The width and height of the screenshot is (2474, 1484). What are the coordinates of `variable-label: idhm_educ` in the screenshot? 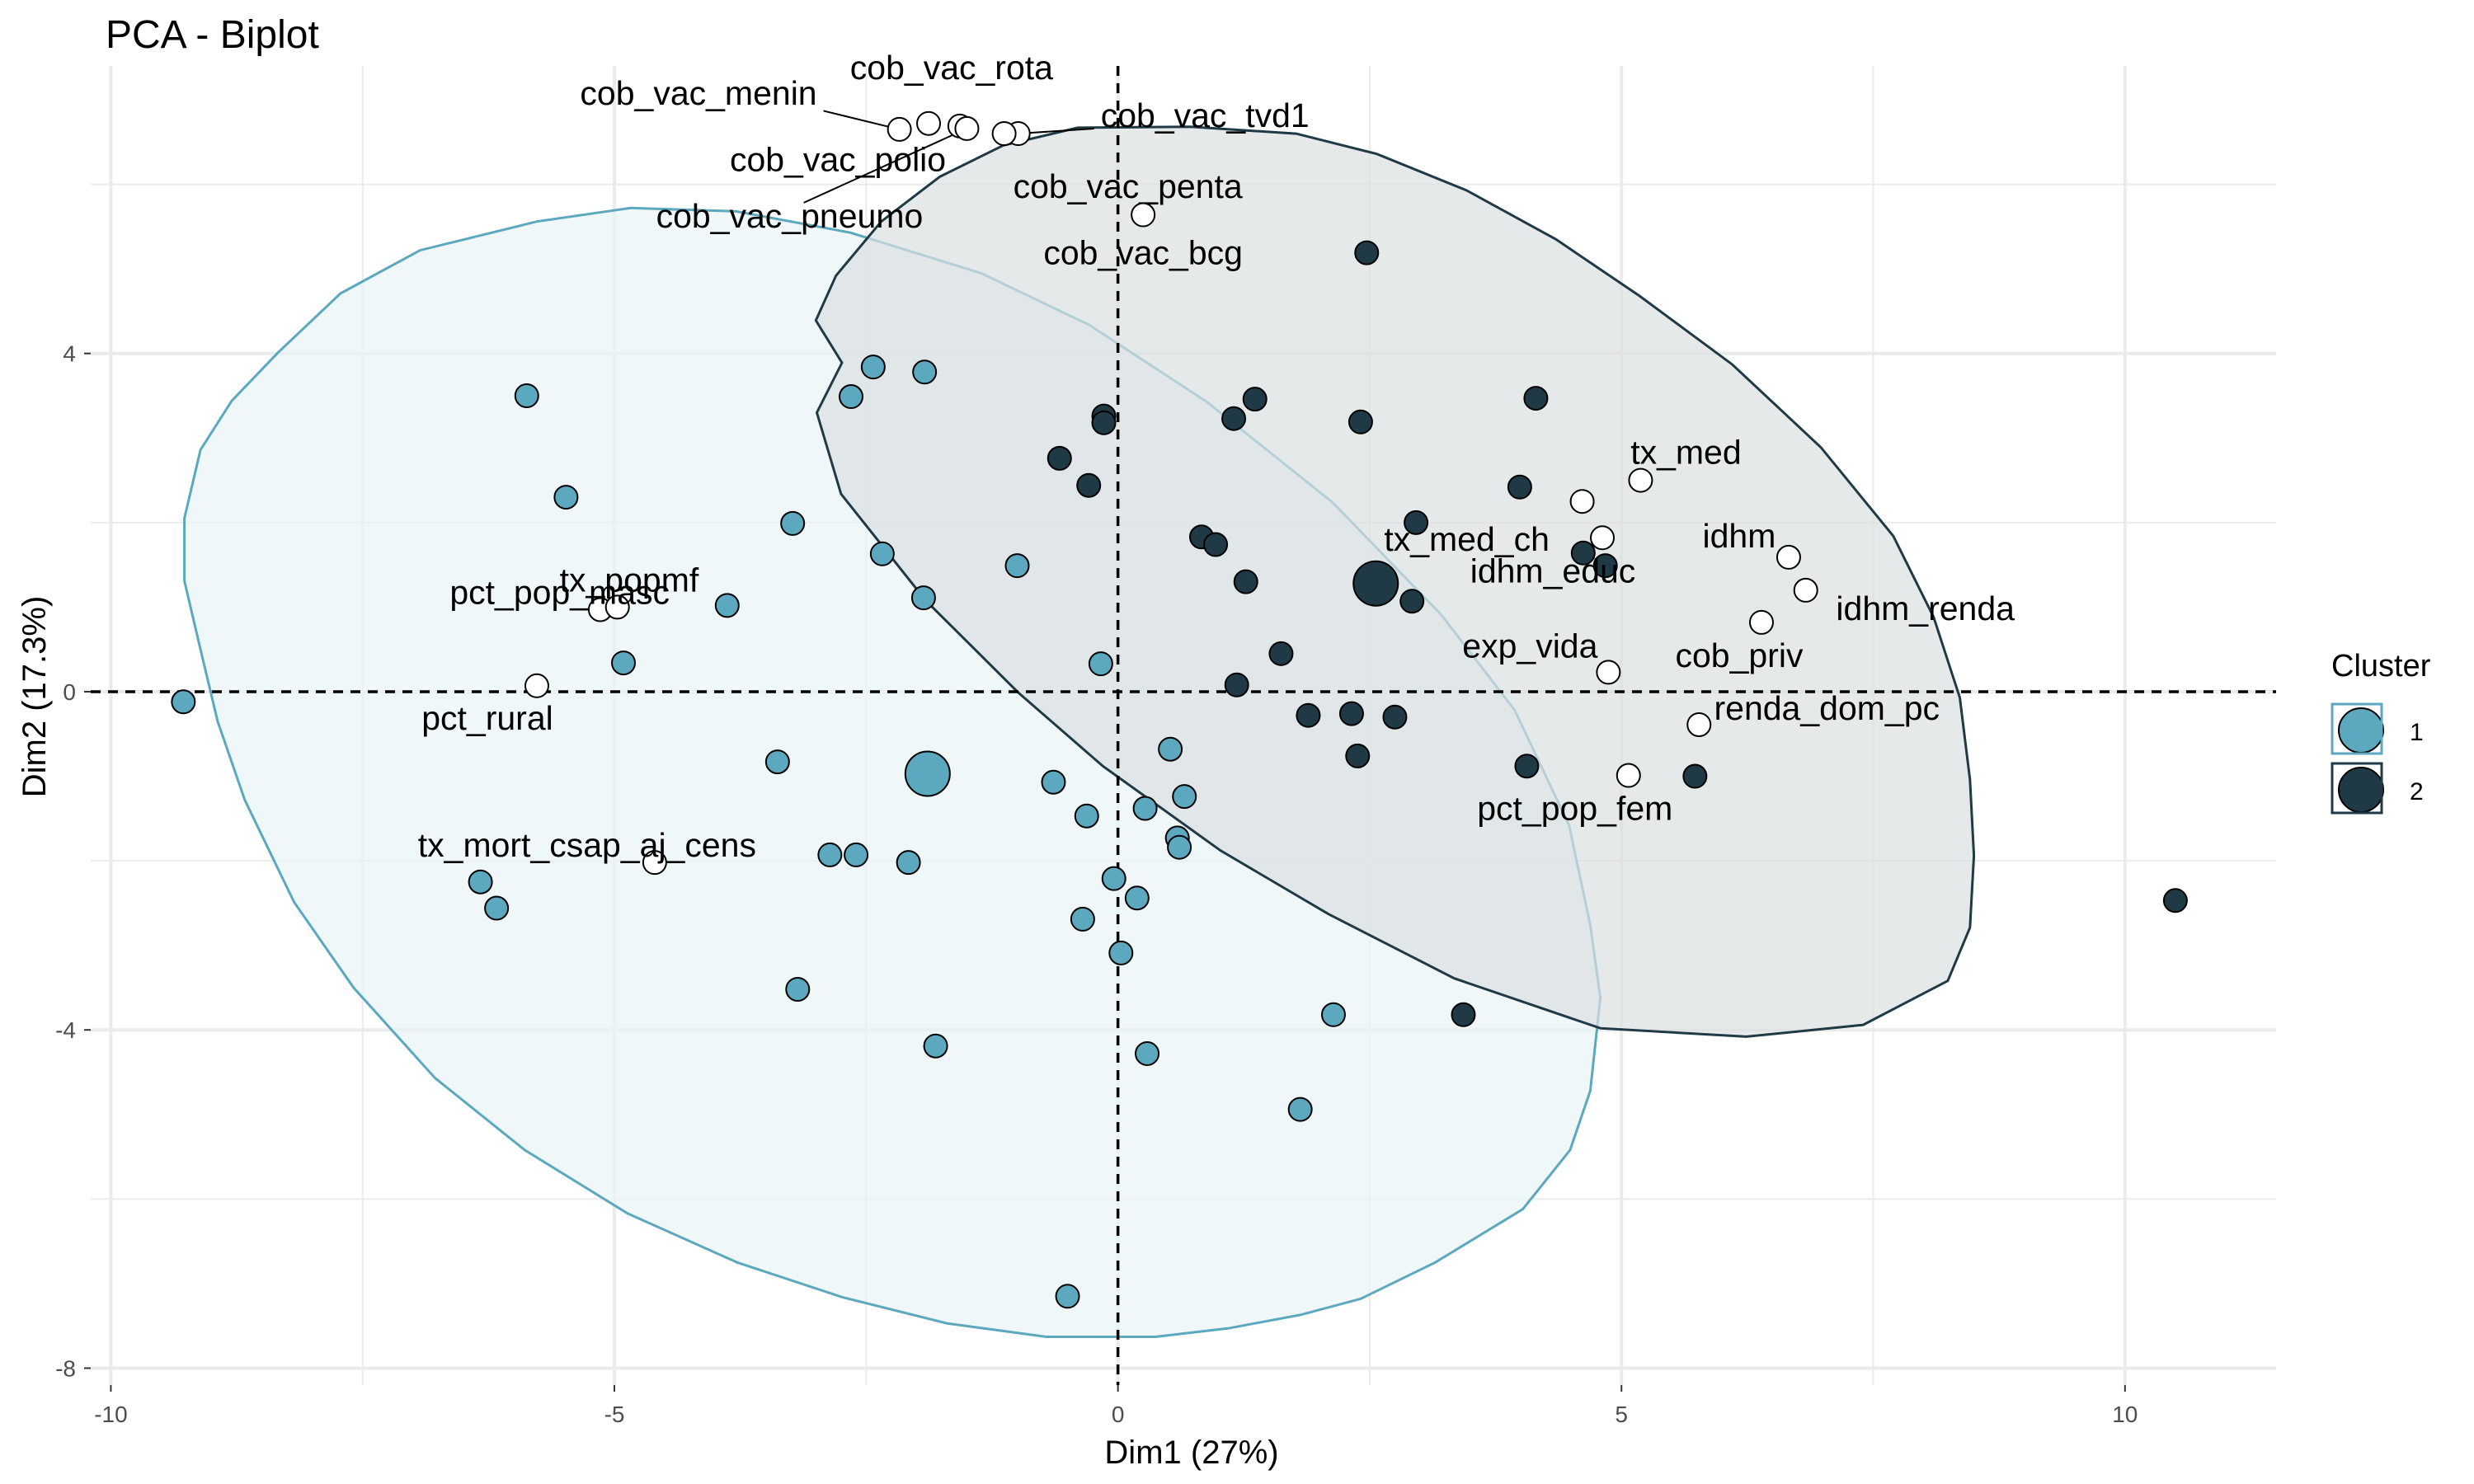 It's located at (1553, 570).